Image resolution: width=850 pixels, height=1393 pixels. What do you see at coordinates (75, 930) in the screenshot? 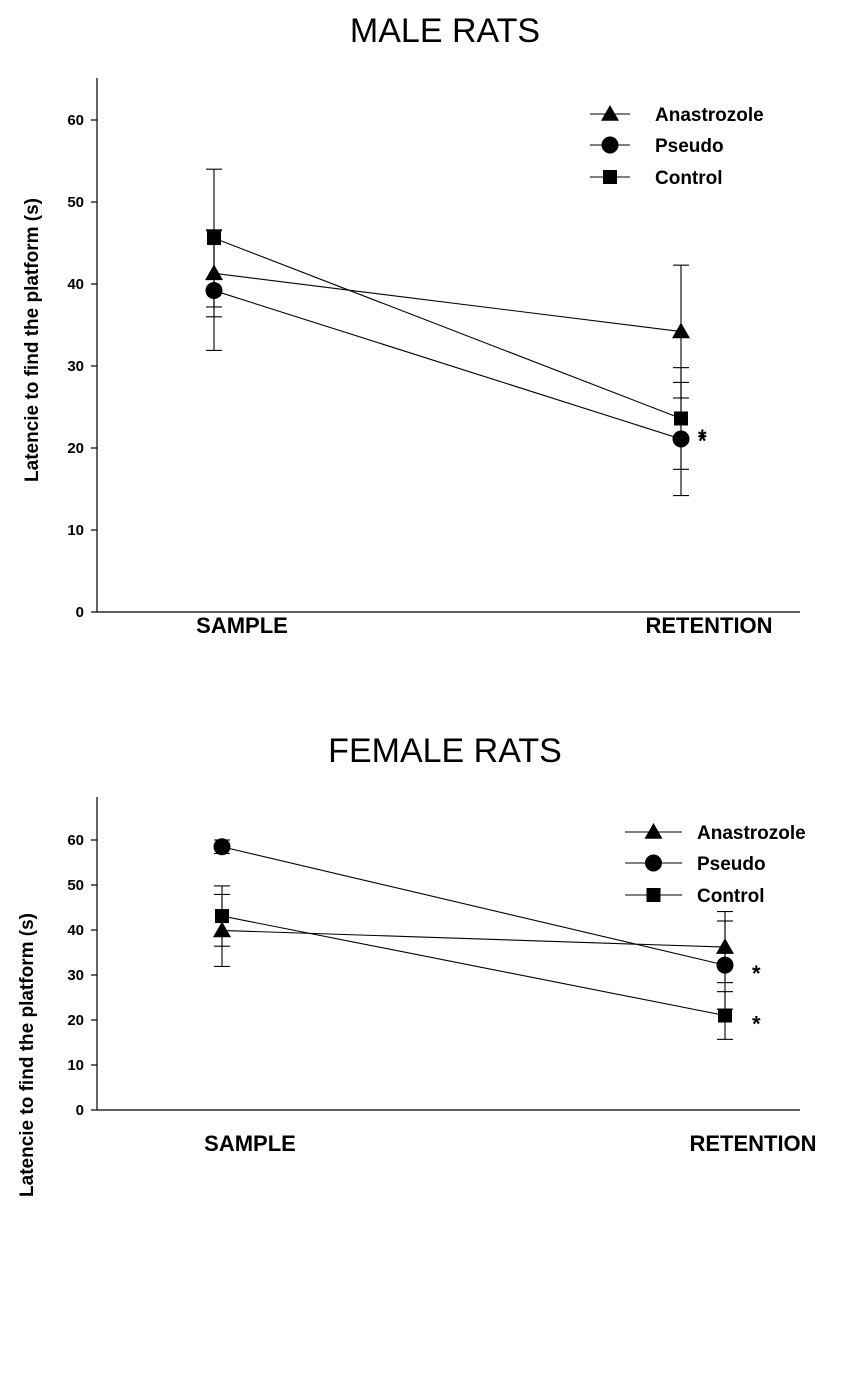
I see `female-y-tick-label: 40` at bounding box center [75, 930].